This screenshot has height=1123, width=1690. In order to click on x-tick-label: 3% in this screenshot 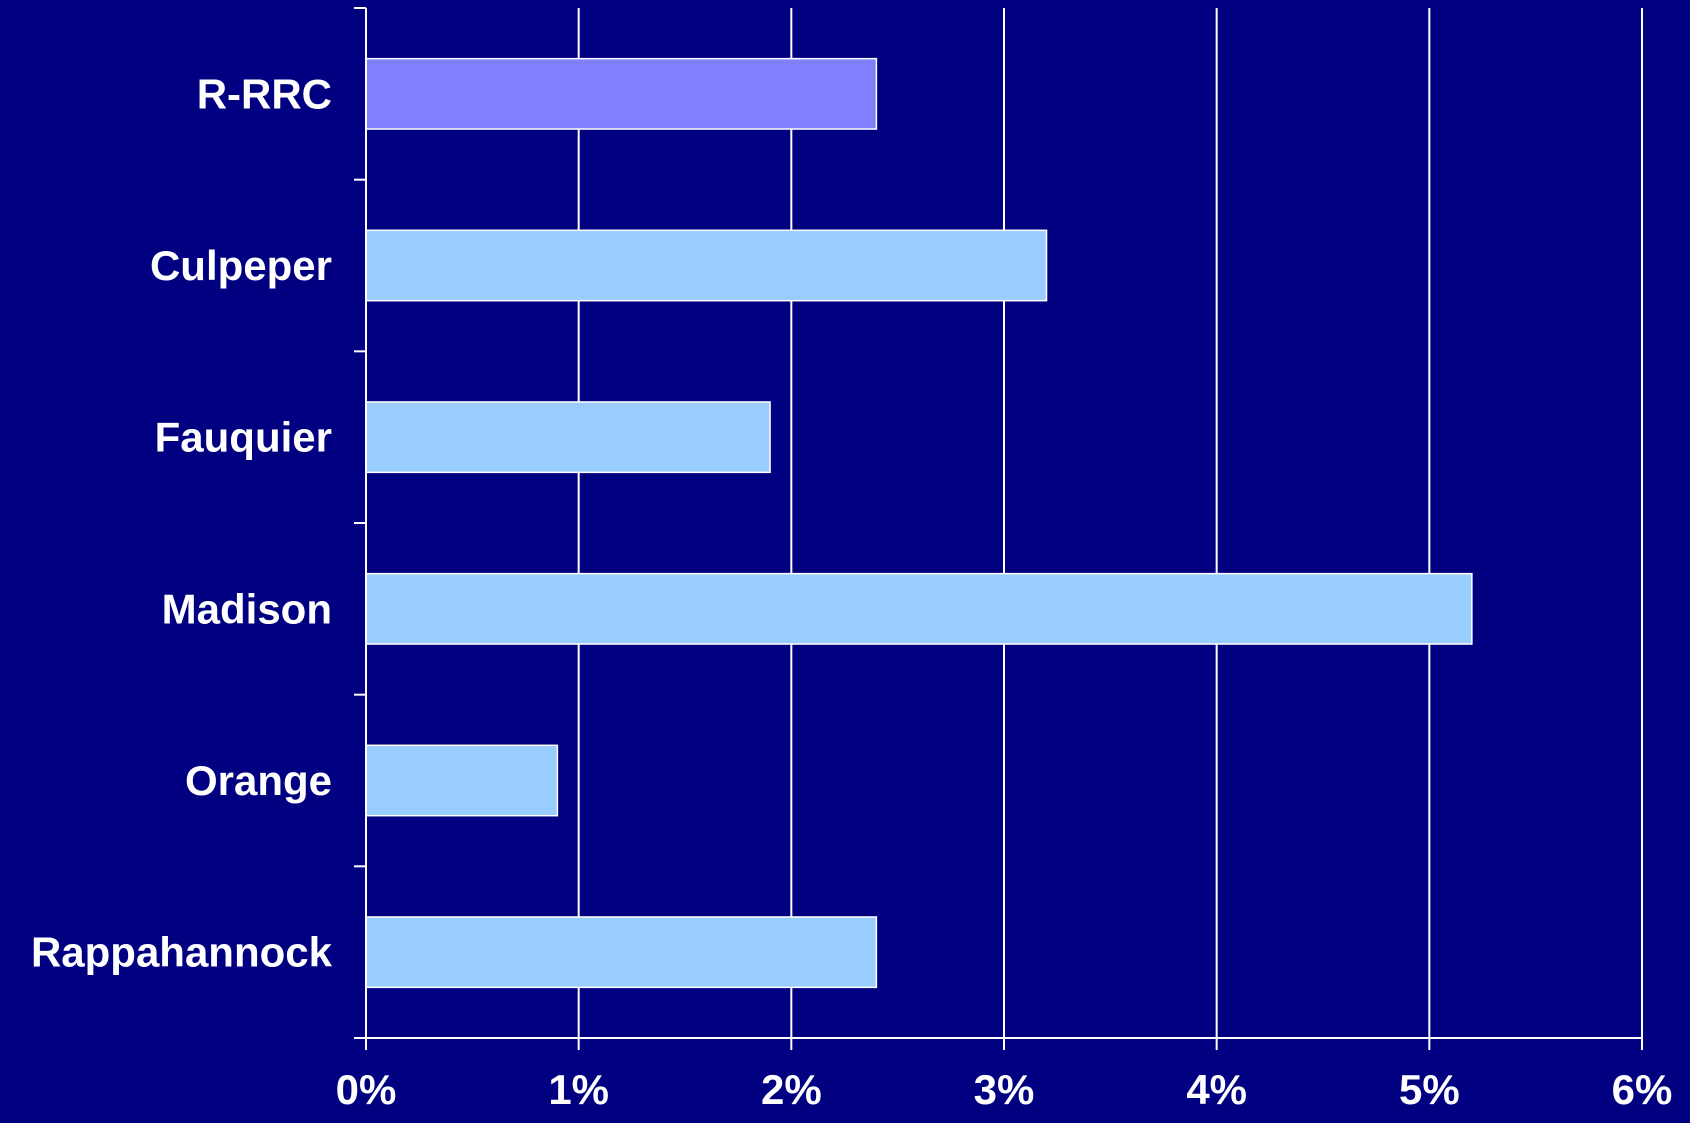, I will do `click(1004, 1089)`.